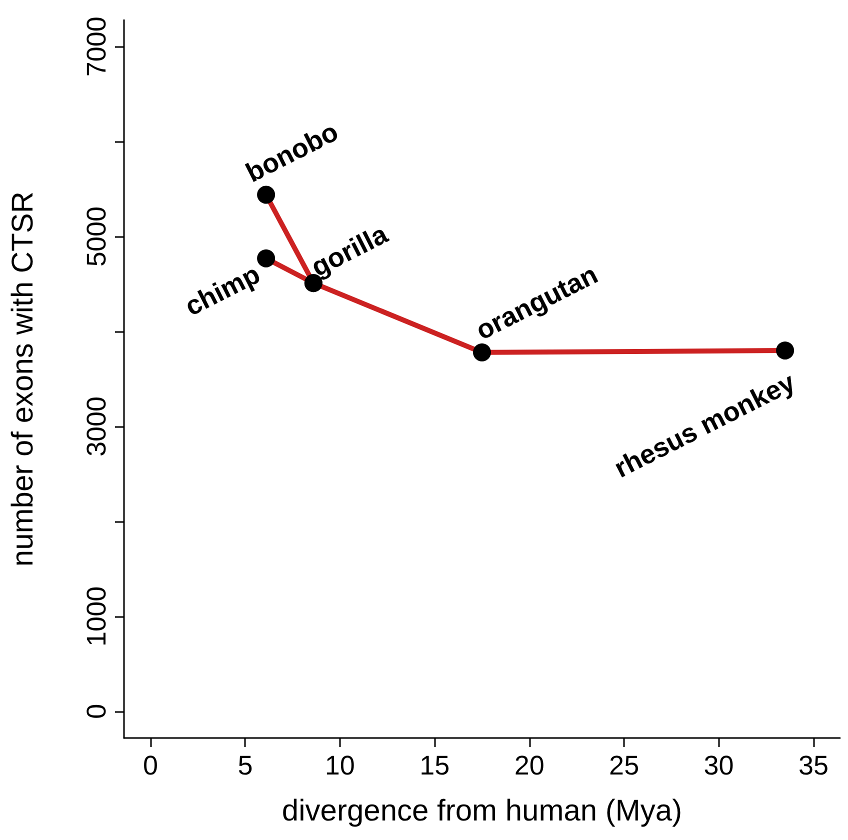 The height and width of the screenshot is (840, 848). What do you see at coordinates (435, 765) in the screenshot?
I see `x-tick-label: 15` at bounding box center [435, 765].